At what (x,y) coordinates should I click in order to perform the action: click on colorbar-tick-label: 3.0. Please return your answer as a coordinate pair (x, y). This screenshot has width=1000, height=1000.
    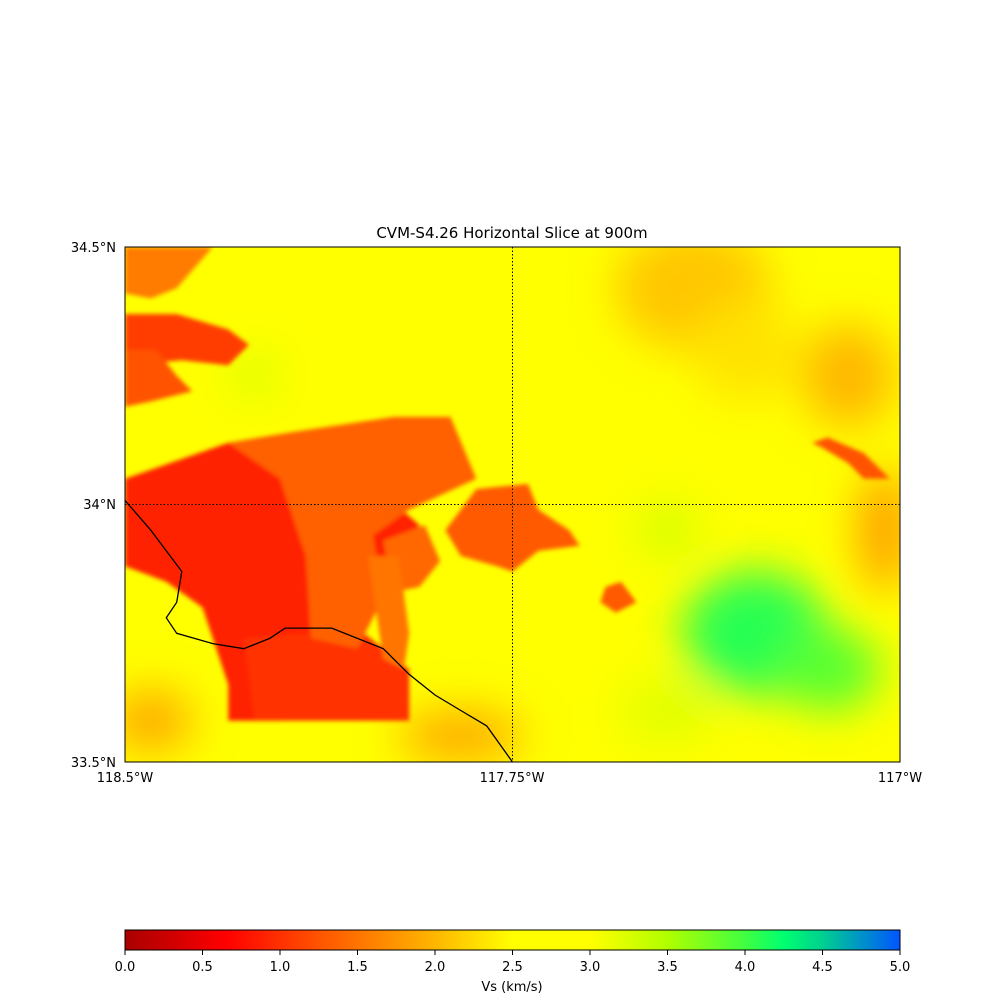
    Looking at the image, I should click on (590, 967).